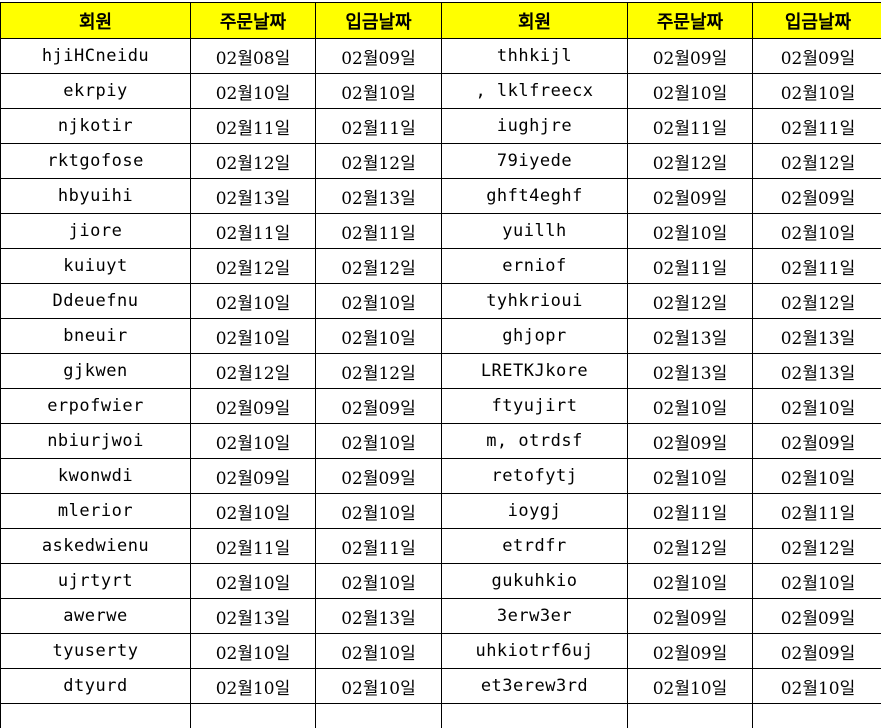  Describe the element at coordinates (534, 91) in the screenshot. I see `cell-member-right: , lklfreecx` at that location.